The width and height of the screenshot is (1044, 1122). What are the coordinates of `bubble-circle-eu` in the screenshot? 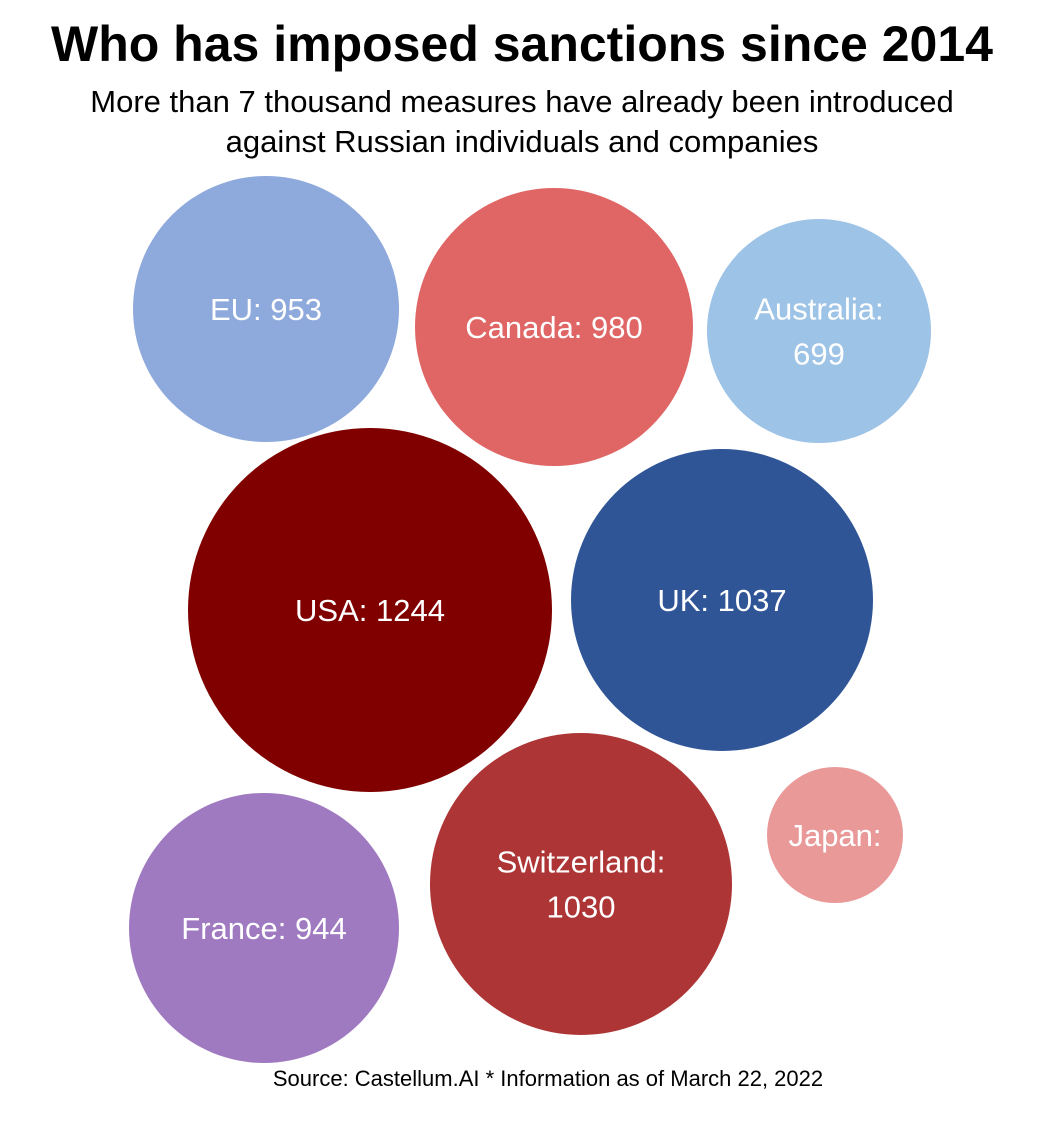 It's located at (266, 309).